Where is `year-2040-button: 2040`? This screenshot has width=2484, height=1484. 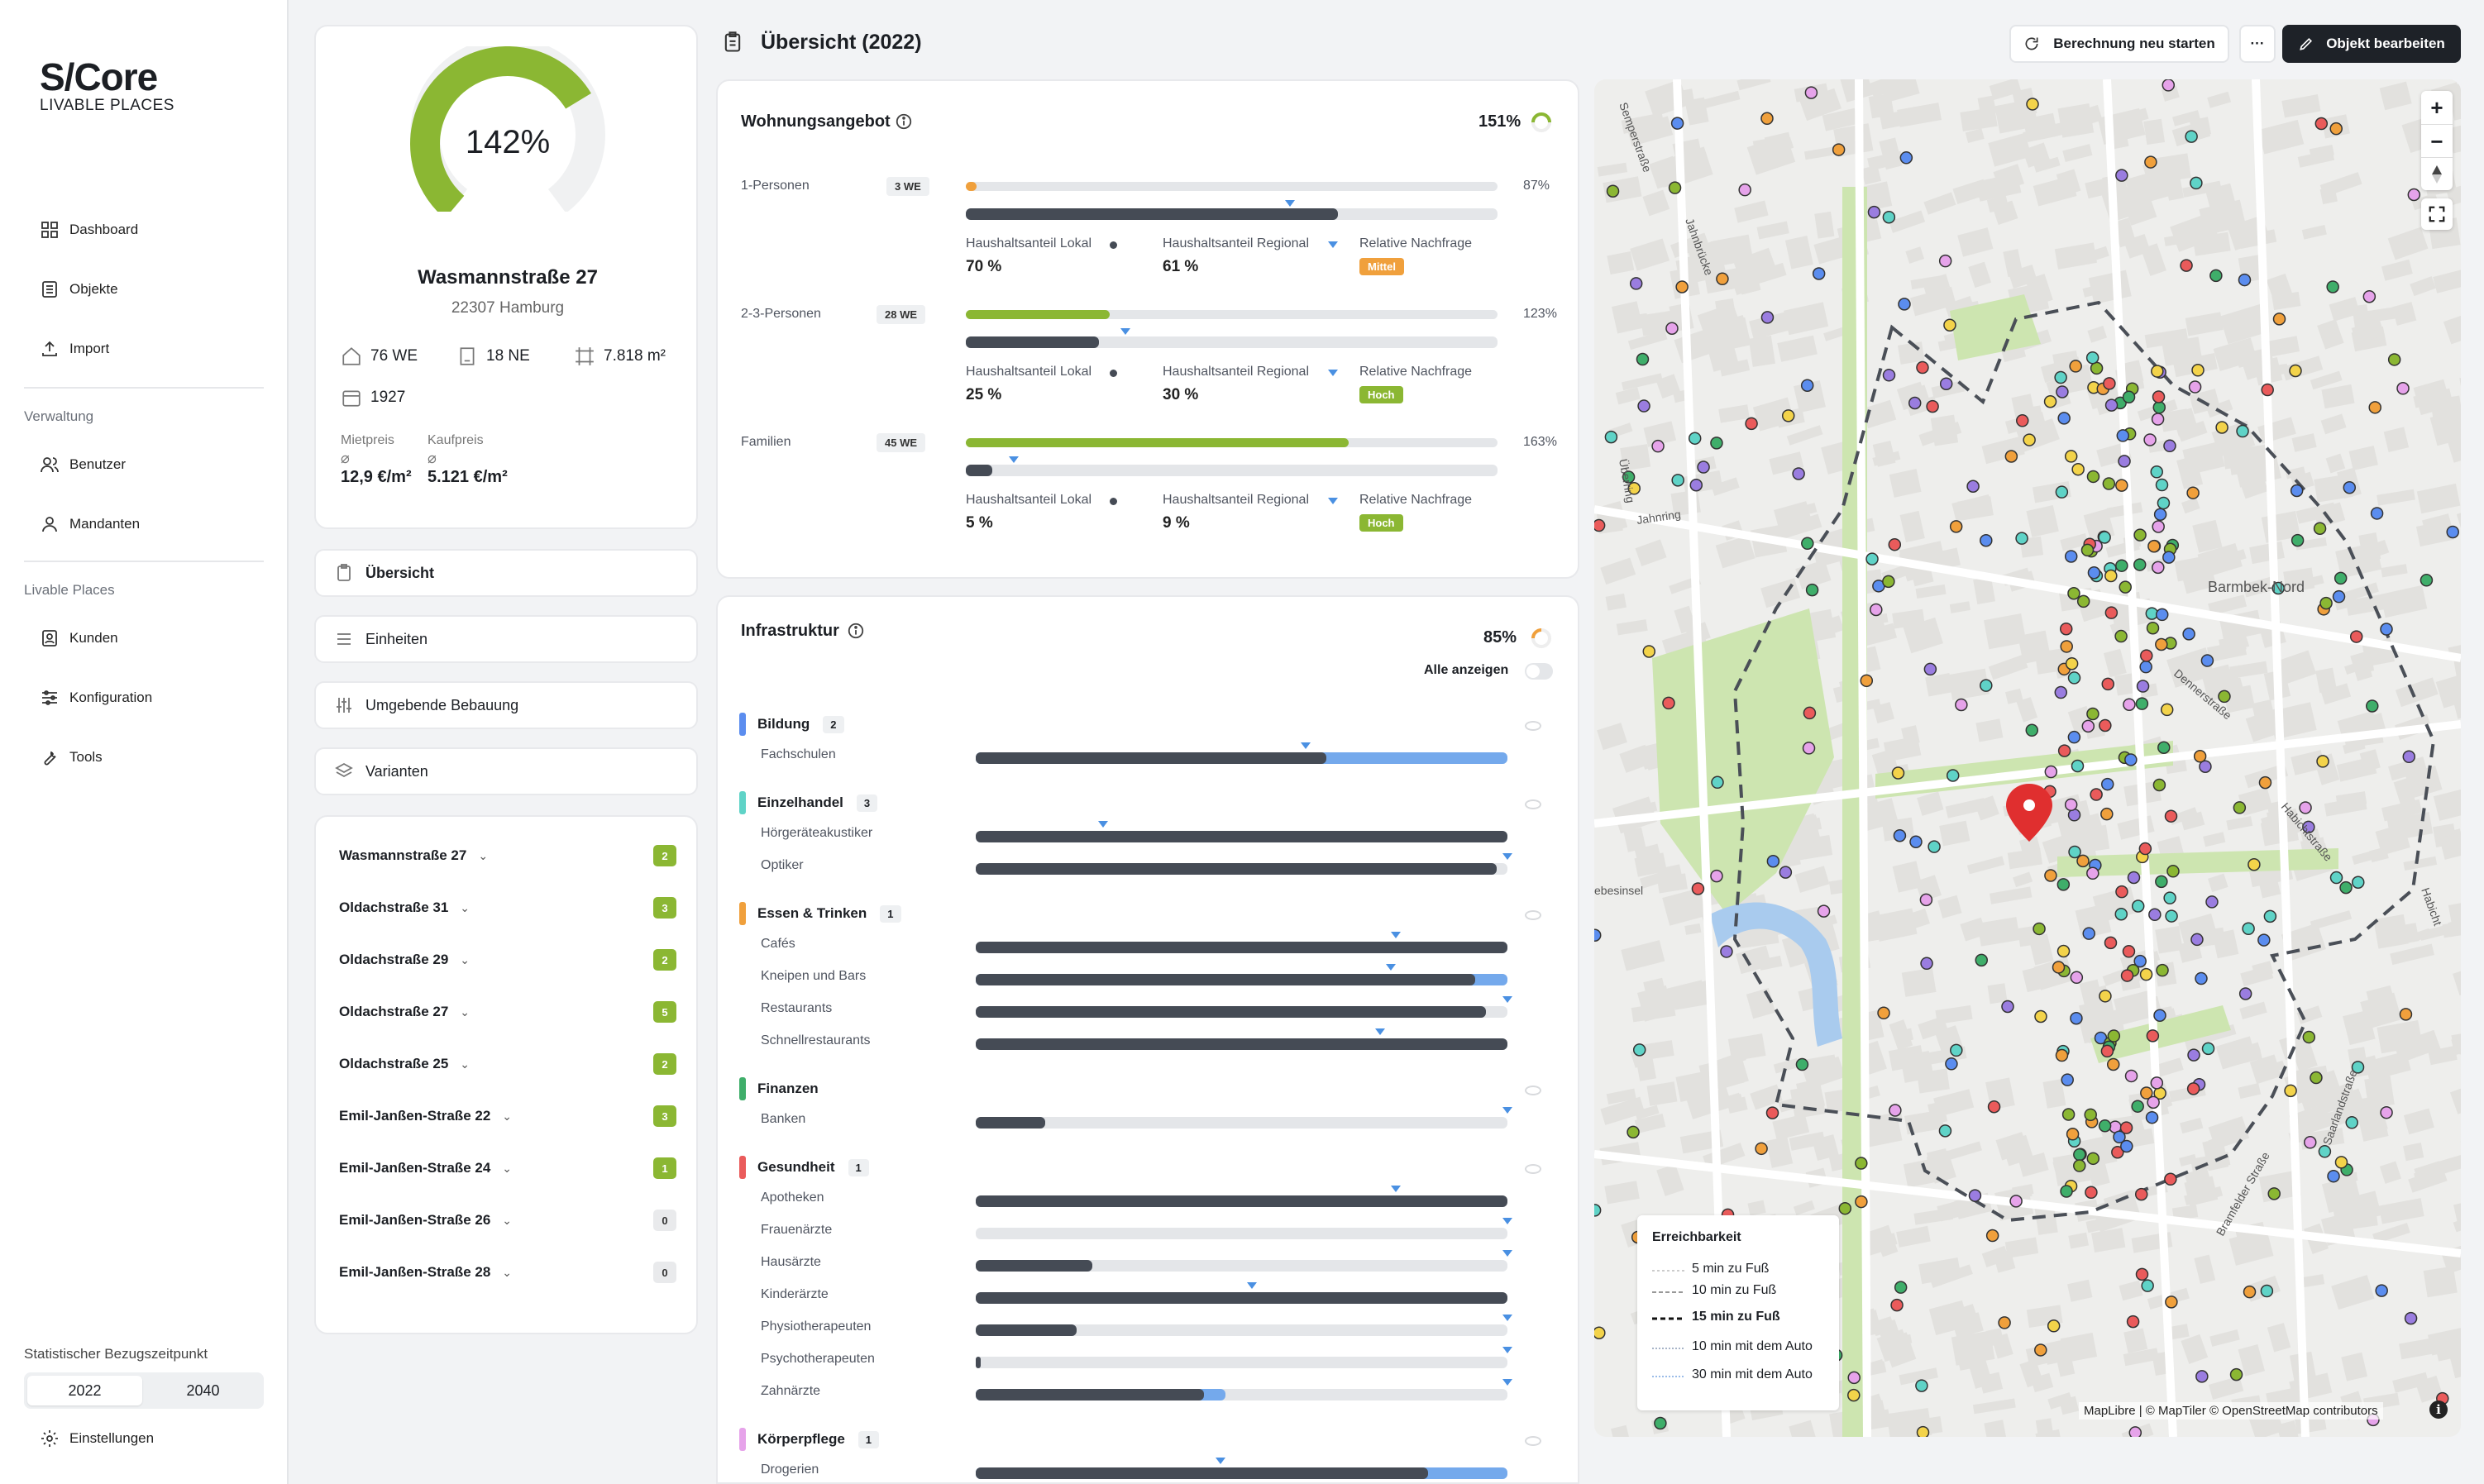
year-2040-button: 2040 is located at coordinates (203, 1390).